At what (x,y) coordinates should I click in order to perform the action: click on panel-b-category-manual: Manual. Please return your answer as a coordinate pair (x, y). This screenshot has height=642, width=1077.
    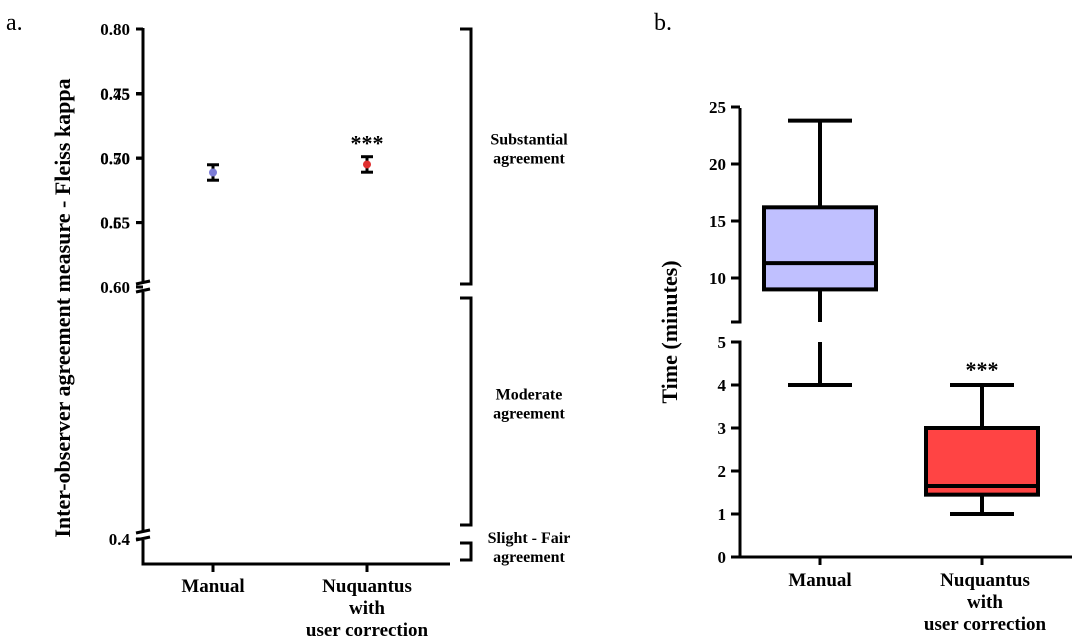
    Looking at the image, I should click on (819, 580).